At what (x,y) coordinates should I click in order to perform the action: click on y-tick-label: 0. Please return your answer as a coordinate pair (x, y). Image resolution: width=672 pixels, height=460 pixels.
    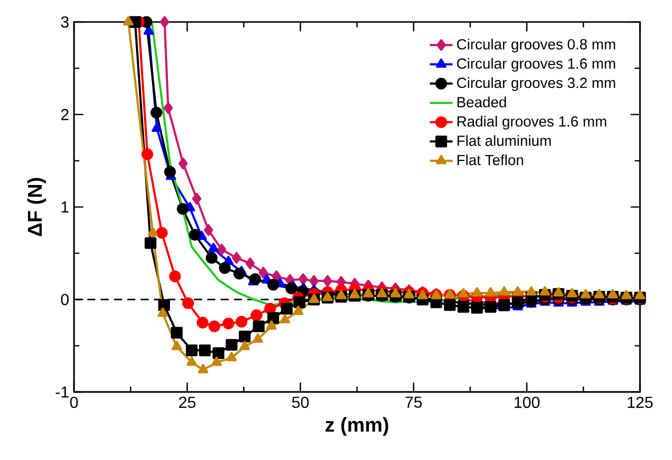
    Looking at the image, I should click on (65, 300).